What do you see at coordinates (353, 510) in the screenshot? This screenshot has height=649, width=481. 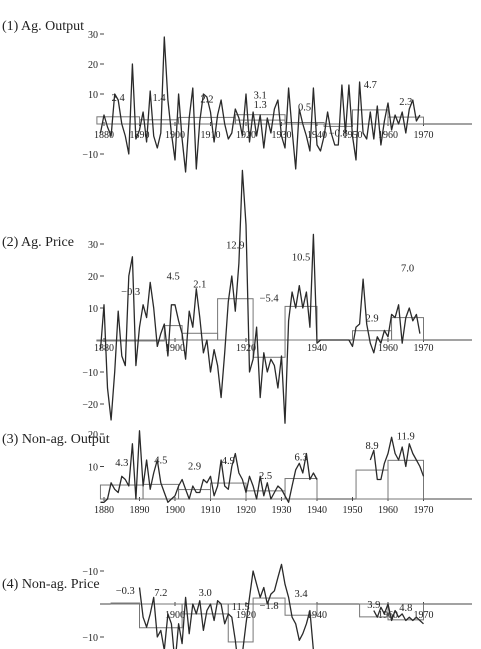 I see `x-tick-label: 1950` at bounding box center [353, 510].